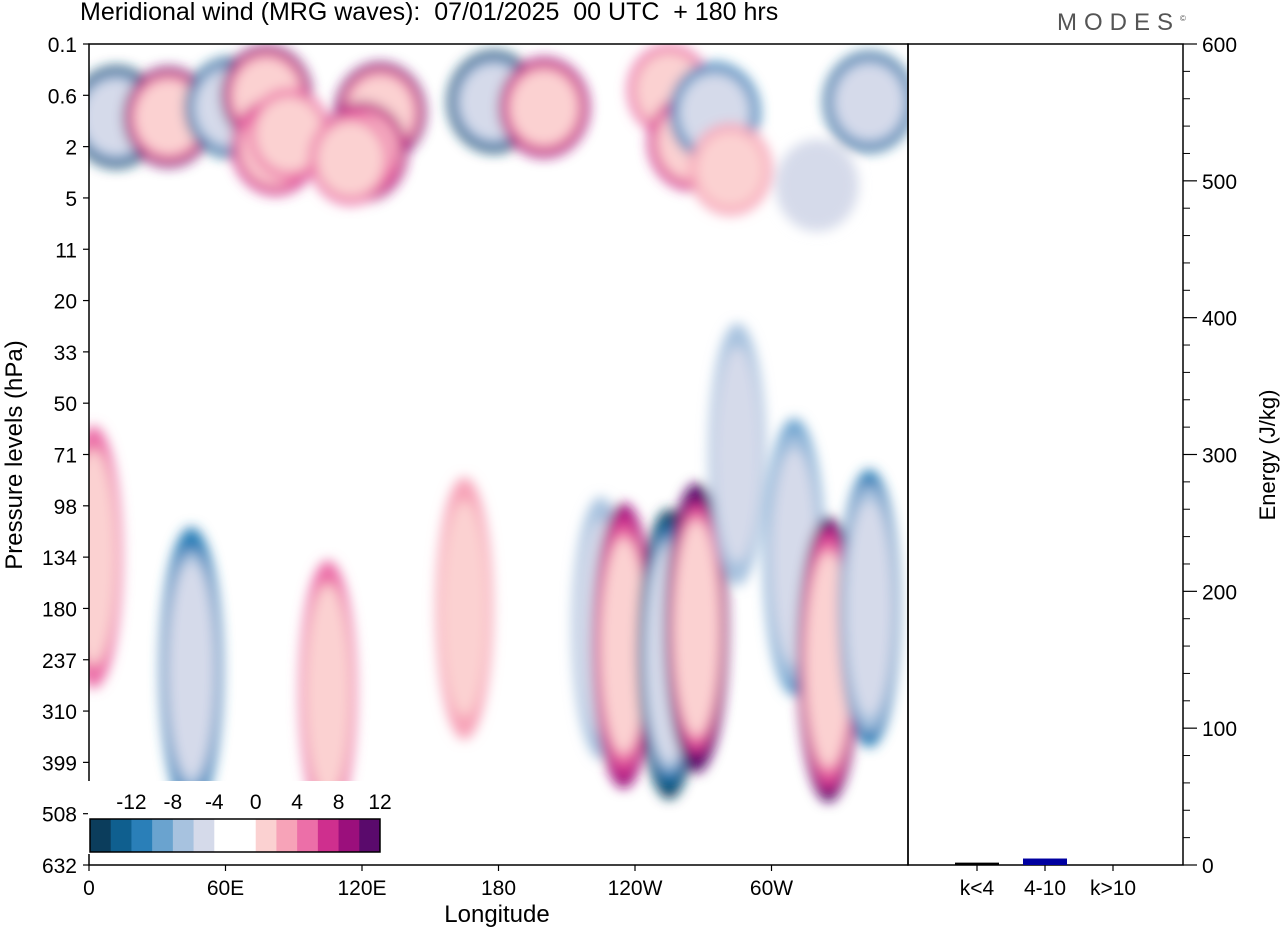  I want to click on pressure-tick-label: 237, so click(59, 661).